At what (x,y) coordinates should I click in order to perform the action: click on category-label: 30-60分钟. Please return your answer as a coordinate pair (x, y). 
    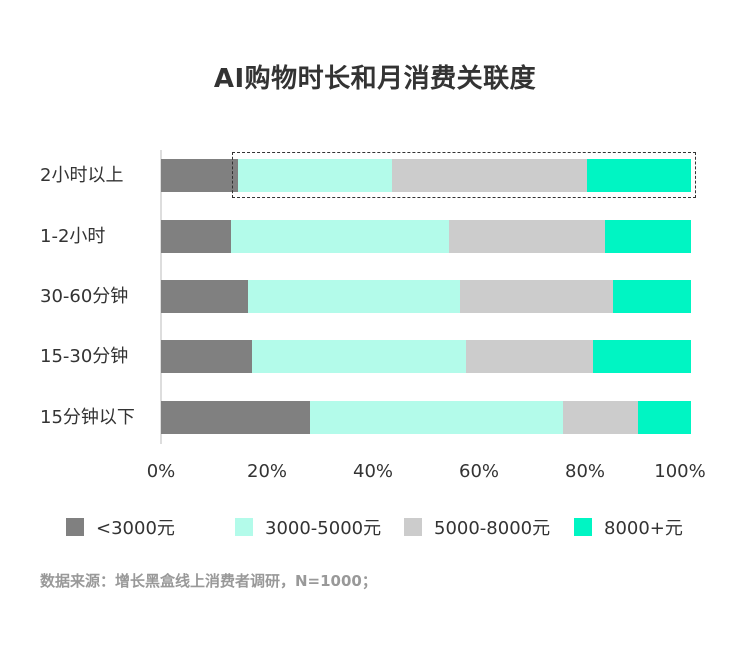
    Looking at the image, I should click on (84, 296).